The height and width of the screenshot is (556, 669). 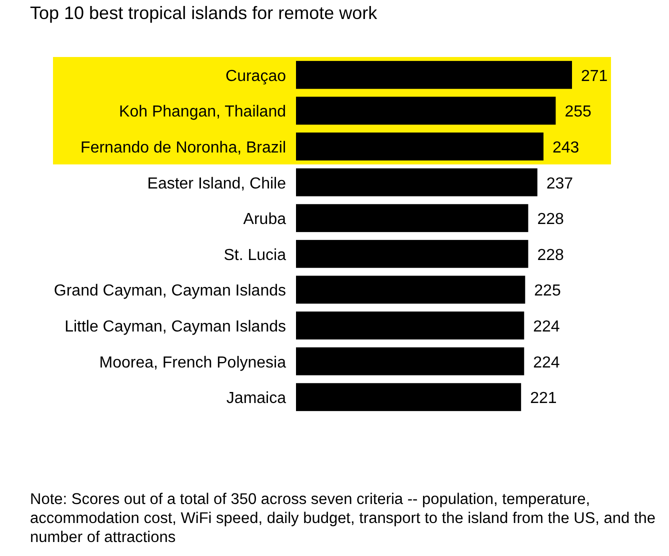 What do you see at coordinates (204, 13) in the screenshot?
I see `chart-title: Top 10 best tropical islands for remote work` at bounding box center [204, 13].